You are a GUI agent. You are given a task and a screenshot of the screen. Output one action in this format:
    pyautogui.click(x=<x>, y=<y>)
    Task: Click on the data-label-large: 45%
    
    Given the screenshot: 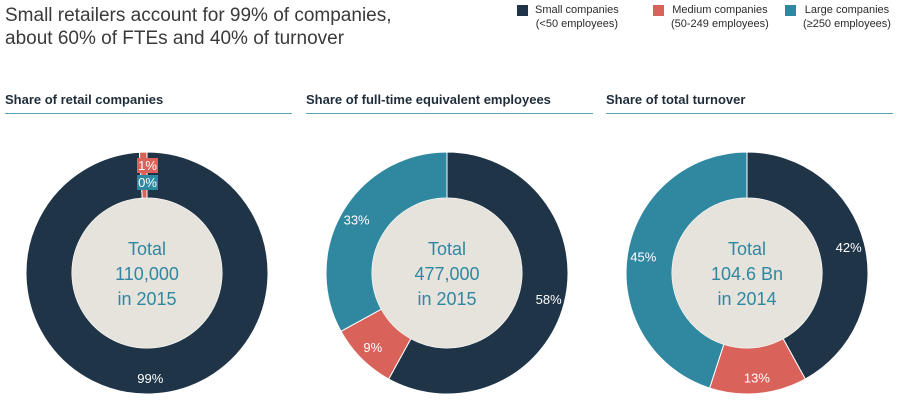 What is the action you would take?
    pyautogui.click(x=643, y=257)
    